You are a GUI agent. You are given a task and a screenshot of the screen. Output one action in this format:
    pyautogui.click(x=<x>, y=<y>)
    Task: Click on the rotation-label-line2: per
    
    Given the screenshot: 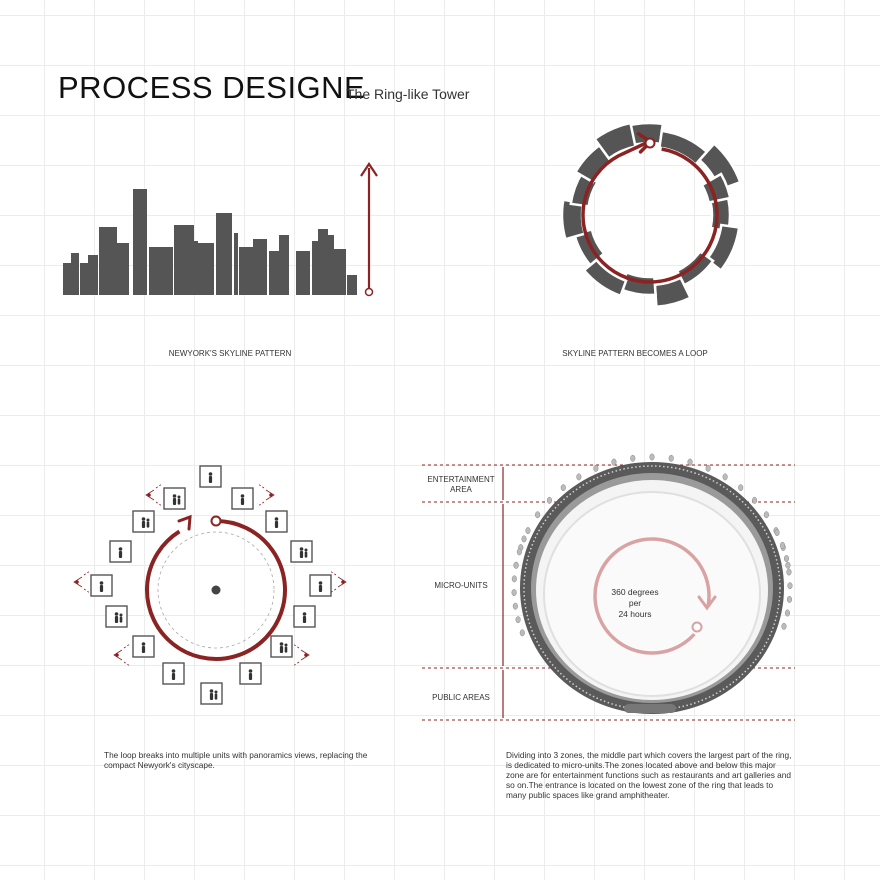 What is the action you would take?
    pyautogui.click(x=635, y=603)
    